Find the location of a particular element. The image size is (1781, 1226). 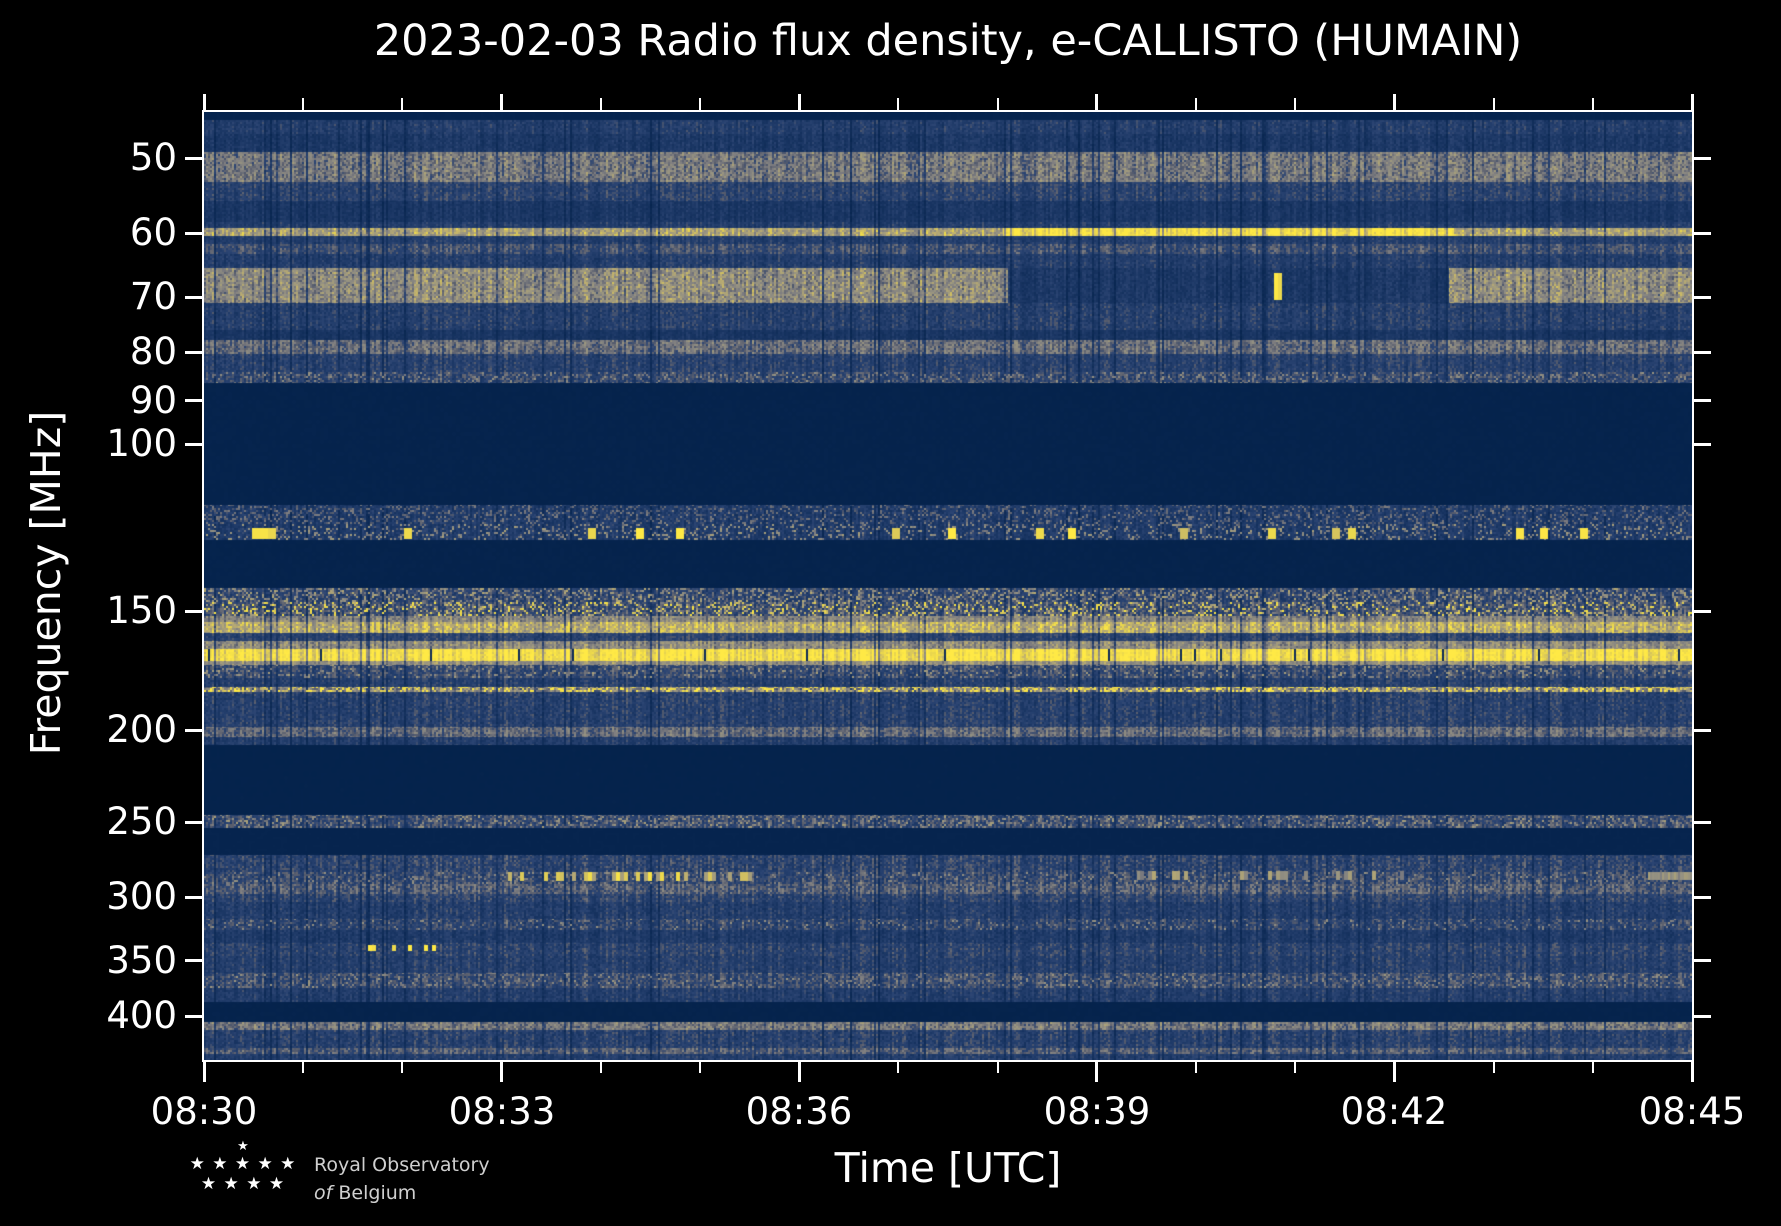

y-tick-label: 400 is located at coordinates (141, 1015).